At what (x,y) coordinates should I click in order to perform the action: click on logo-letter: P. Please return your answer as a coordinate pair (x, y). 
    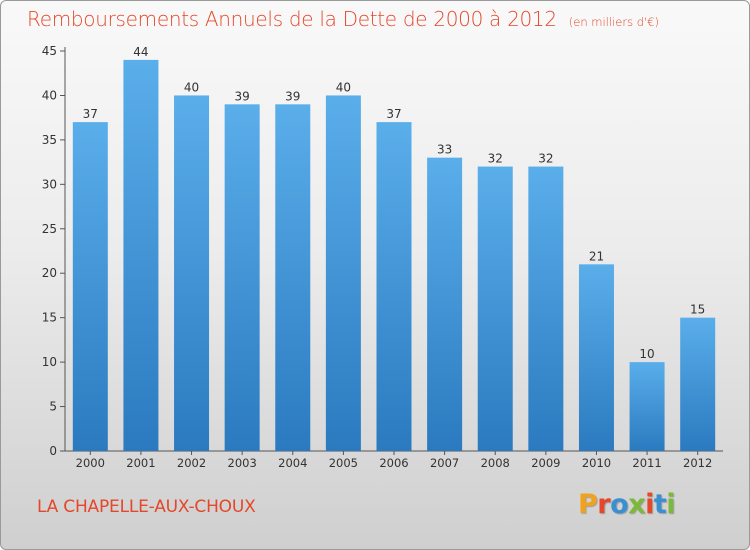
    Looking at the image, I should click on (588, 504).